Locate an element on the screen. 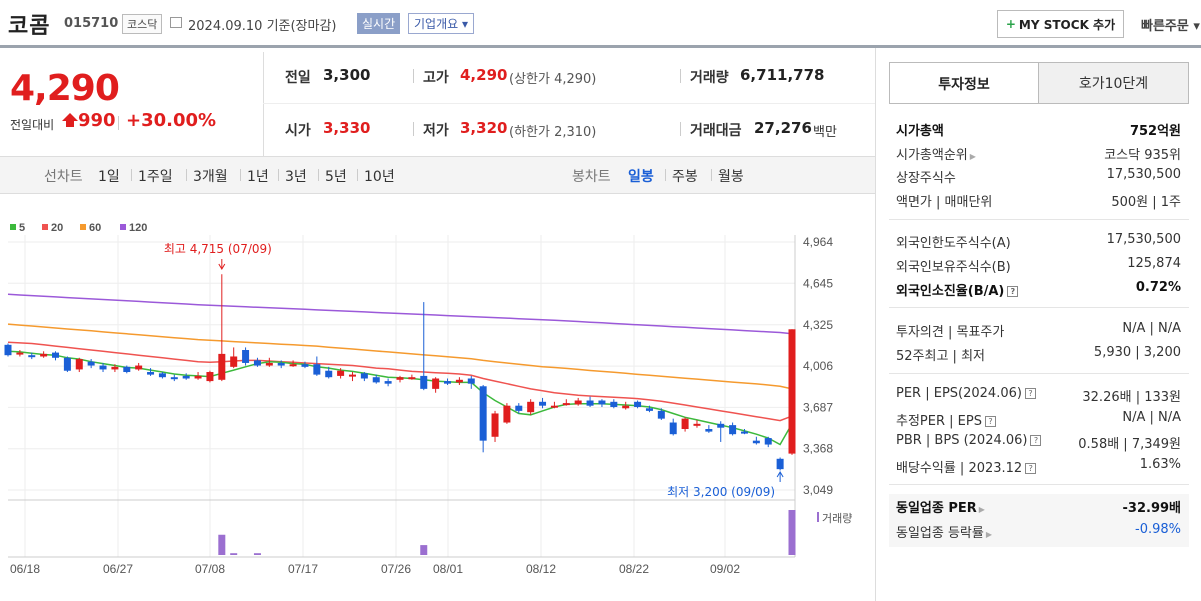 The image size is (1201, 601). info-label-text: 상장주식수 is located at coordinates (926, 178).